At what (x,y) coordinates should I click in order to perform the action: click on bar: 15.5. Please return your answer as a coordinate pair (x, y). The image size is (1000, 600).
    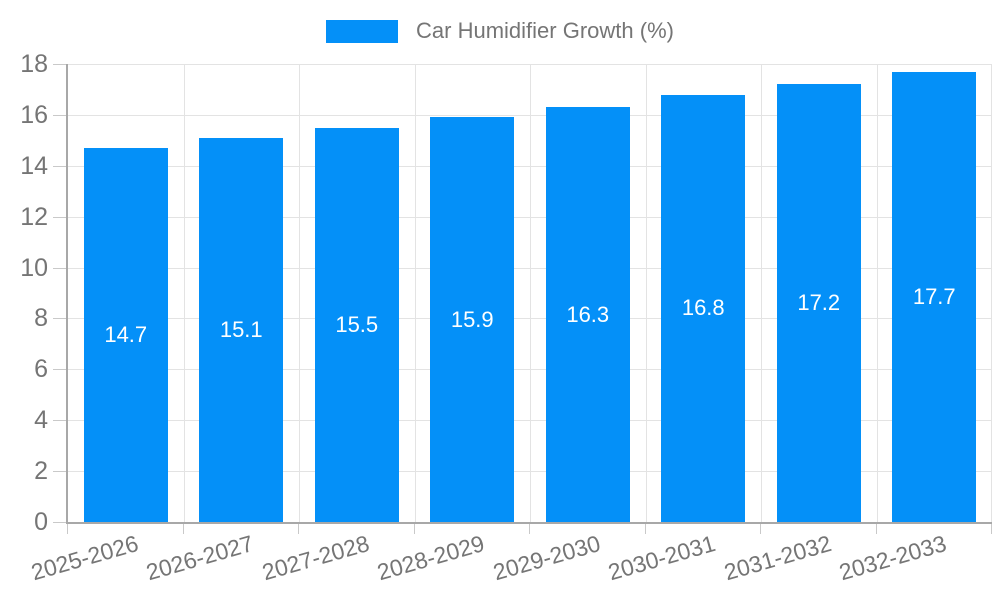
    Looking at the image, I should click on (356, 324).